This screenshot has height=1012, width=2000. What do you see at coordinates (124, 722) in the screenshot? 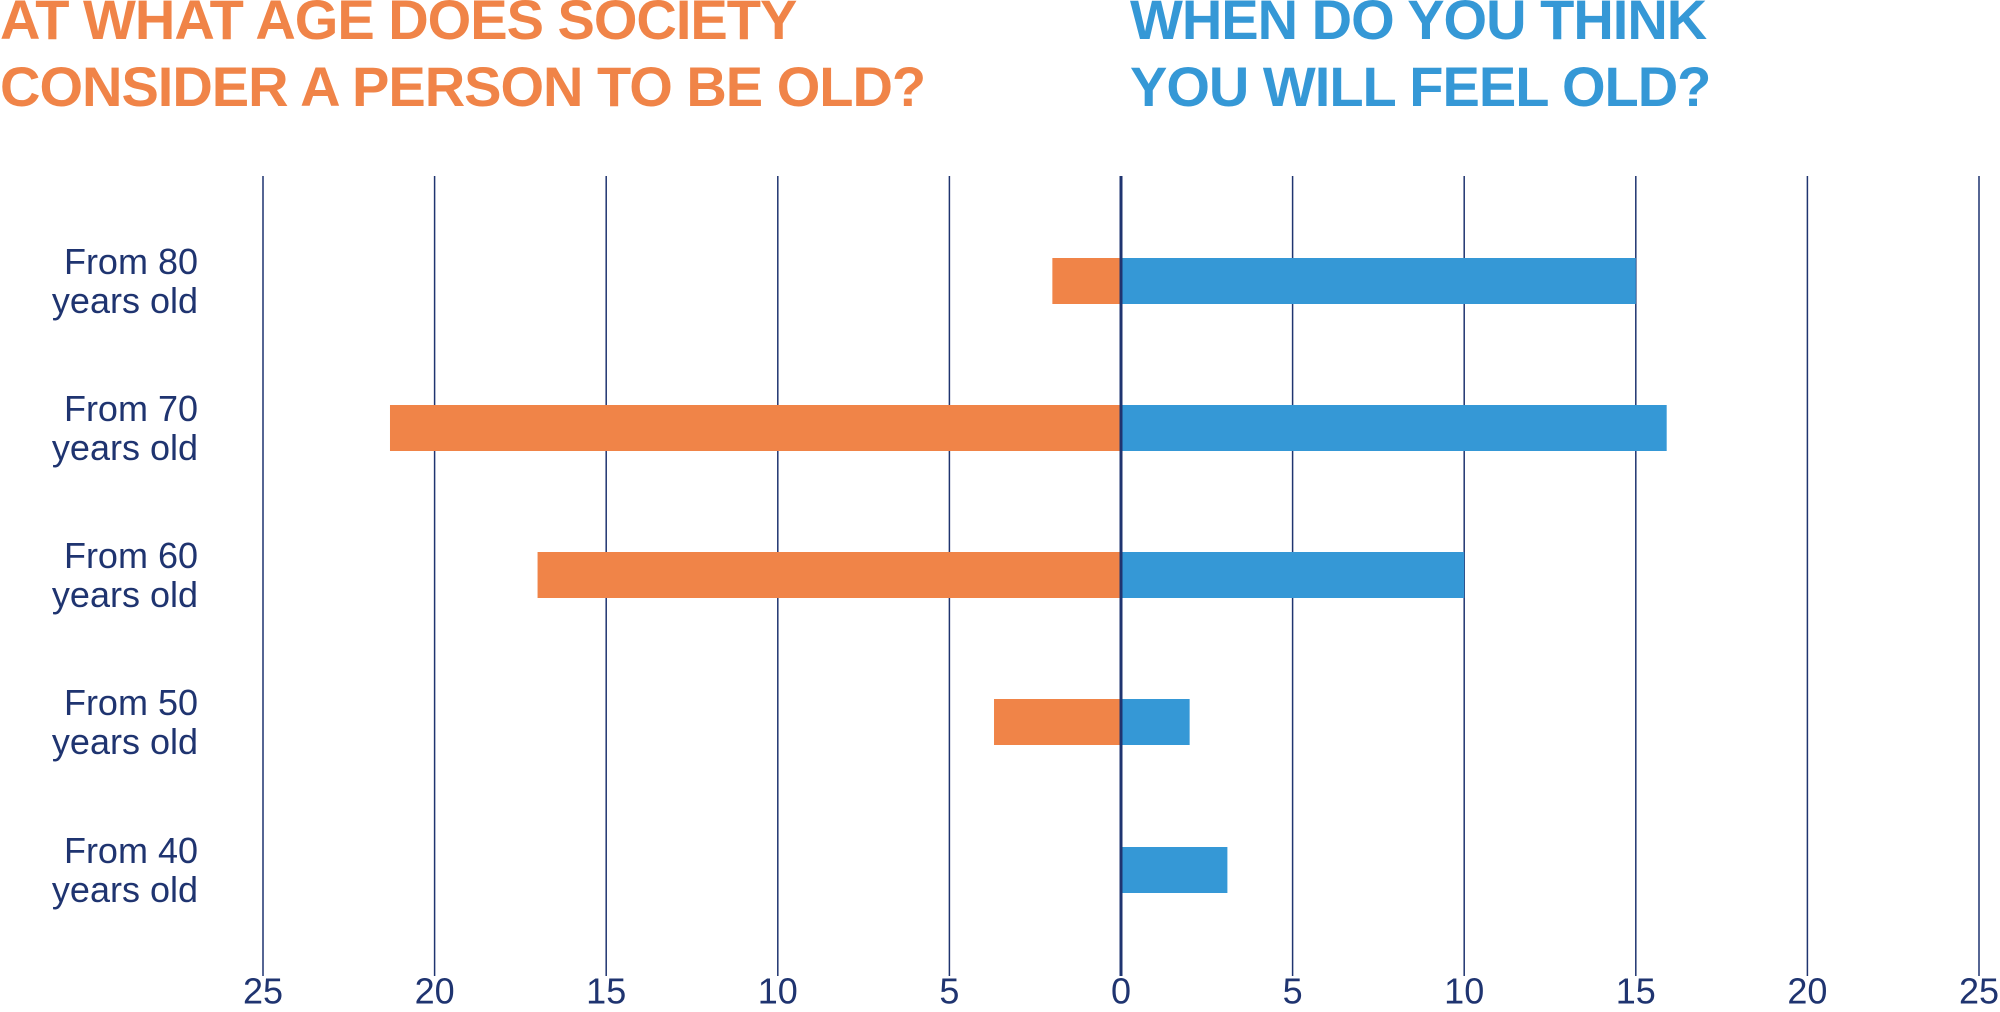
I see `category-label: From 50 years old` at bounding box center [124, 722].